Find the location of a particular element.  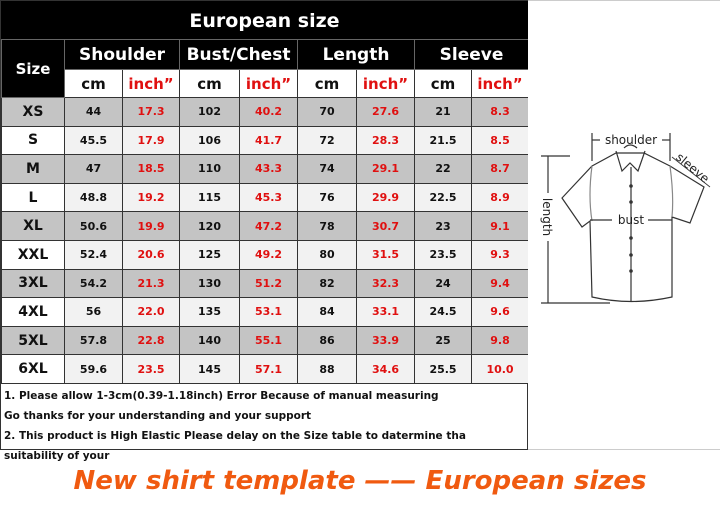

size-label: XS is located at coordinates (33, 112).